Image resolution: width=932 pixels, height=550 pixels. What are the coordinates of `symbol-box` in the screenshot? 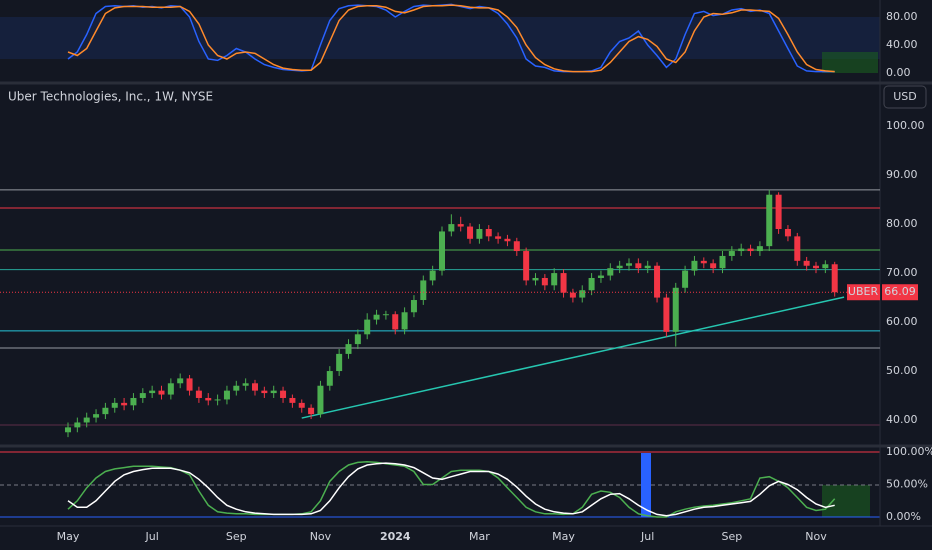 It's located at (863, 292).